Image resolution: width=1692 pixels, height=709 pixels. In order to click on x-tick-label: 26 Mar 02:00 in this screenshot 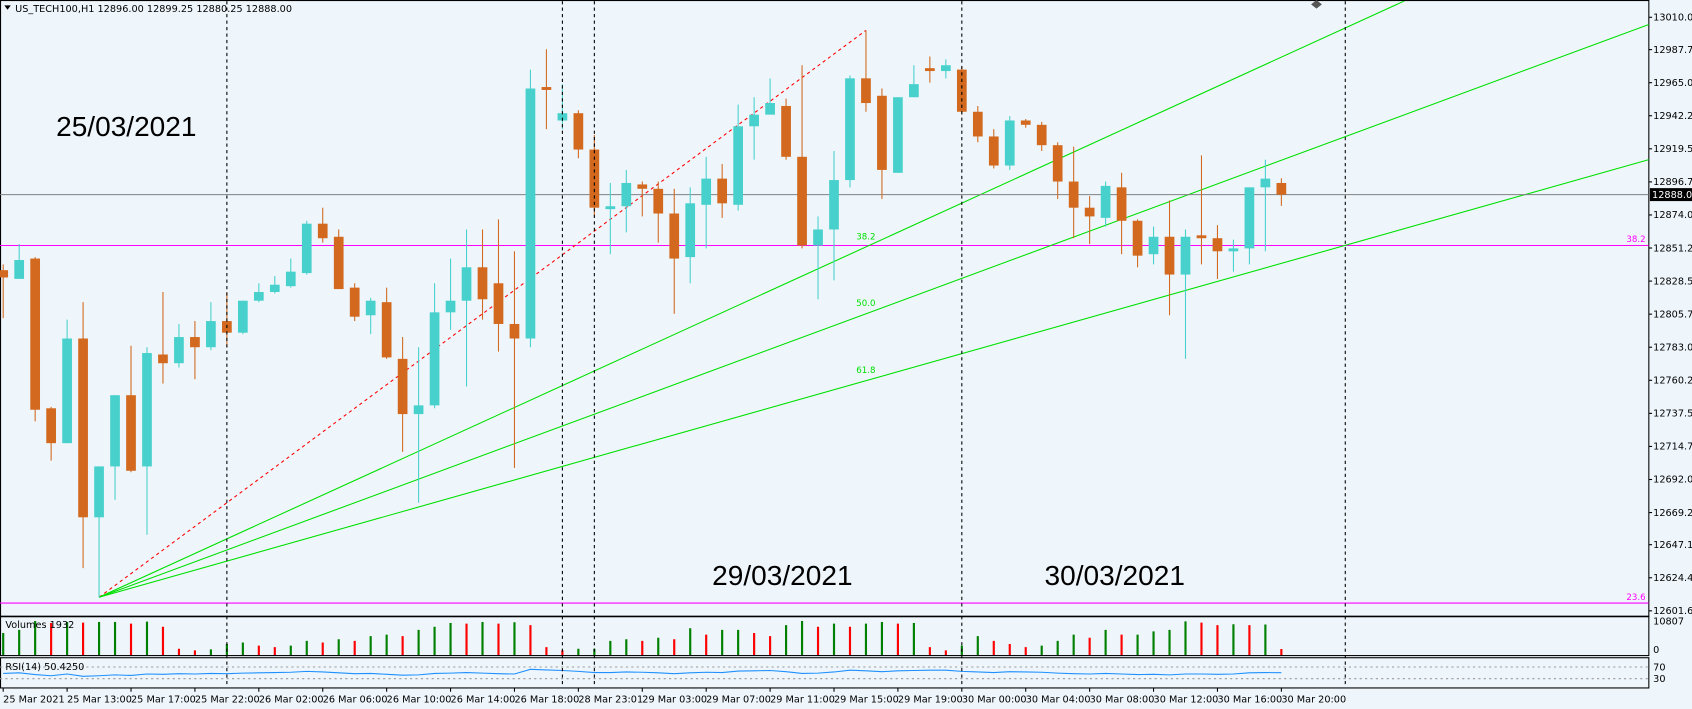, I will do `click(291, 700)`.